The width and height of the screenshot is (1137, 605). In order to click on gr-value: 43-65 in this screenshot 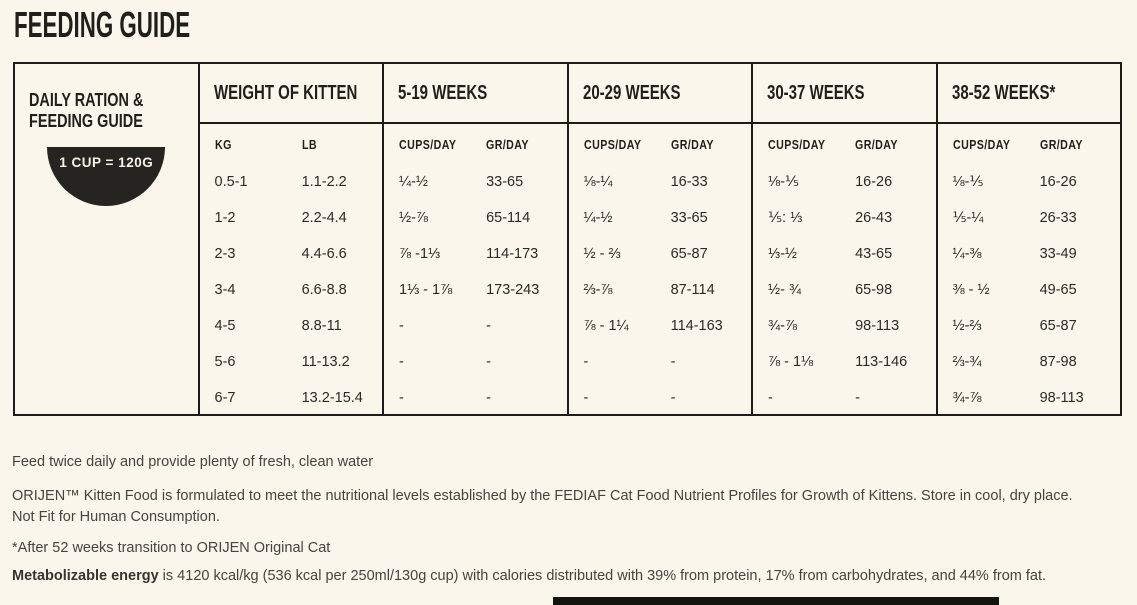, I will do `click(874, 254)`.